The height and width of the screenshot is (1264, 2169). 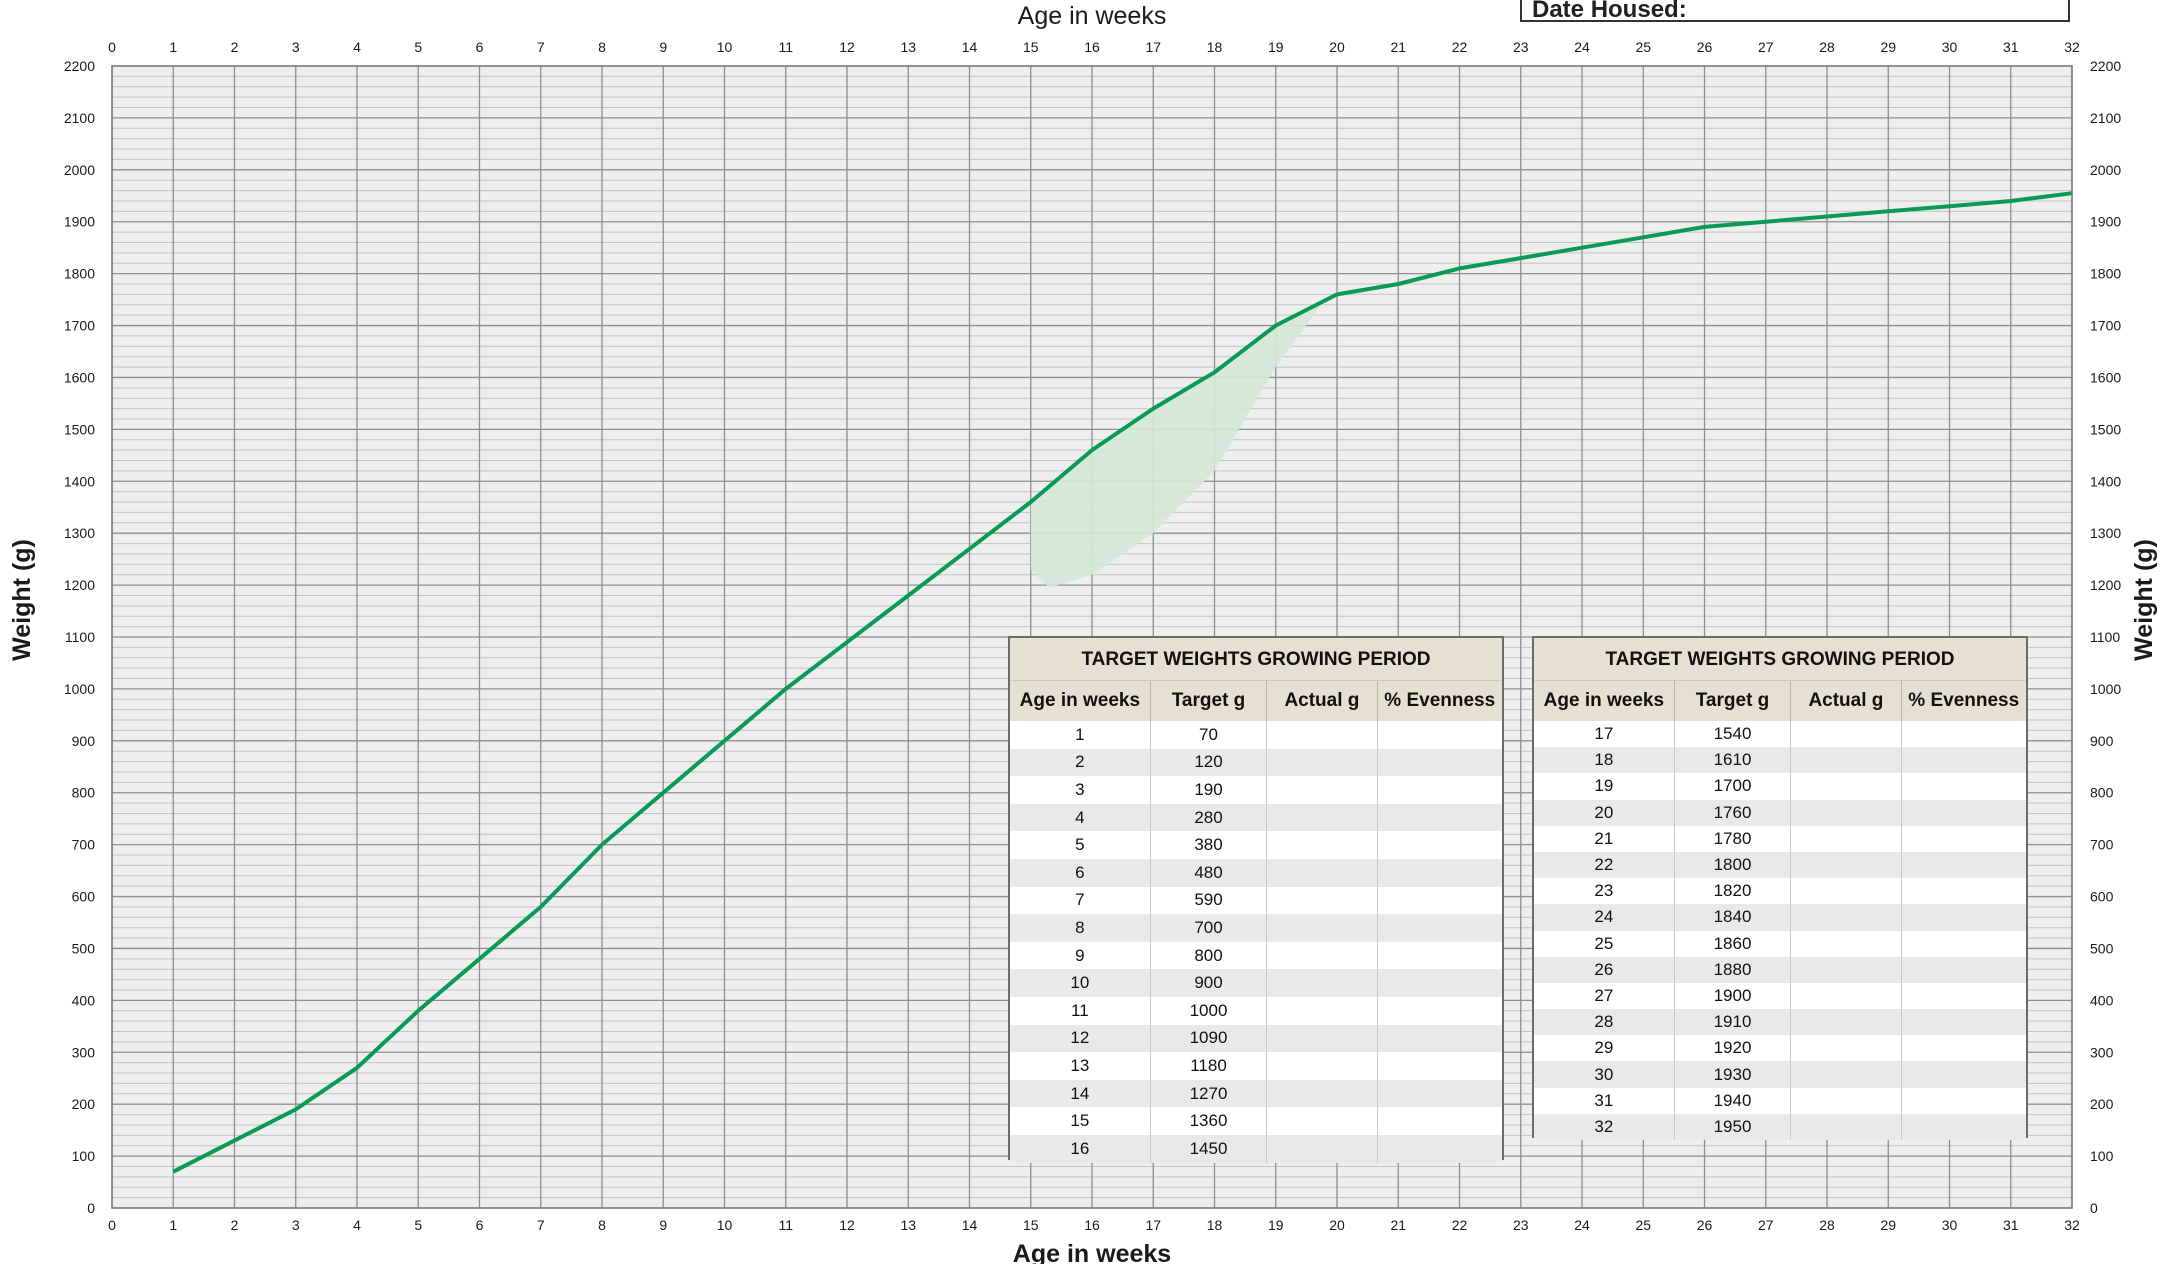 What do you see at coordinates (1080, 1121) in the screenshot?
I see `cell-age: 15` at bounding box center [1080, 1121].